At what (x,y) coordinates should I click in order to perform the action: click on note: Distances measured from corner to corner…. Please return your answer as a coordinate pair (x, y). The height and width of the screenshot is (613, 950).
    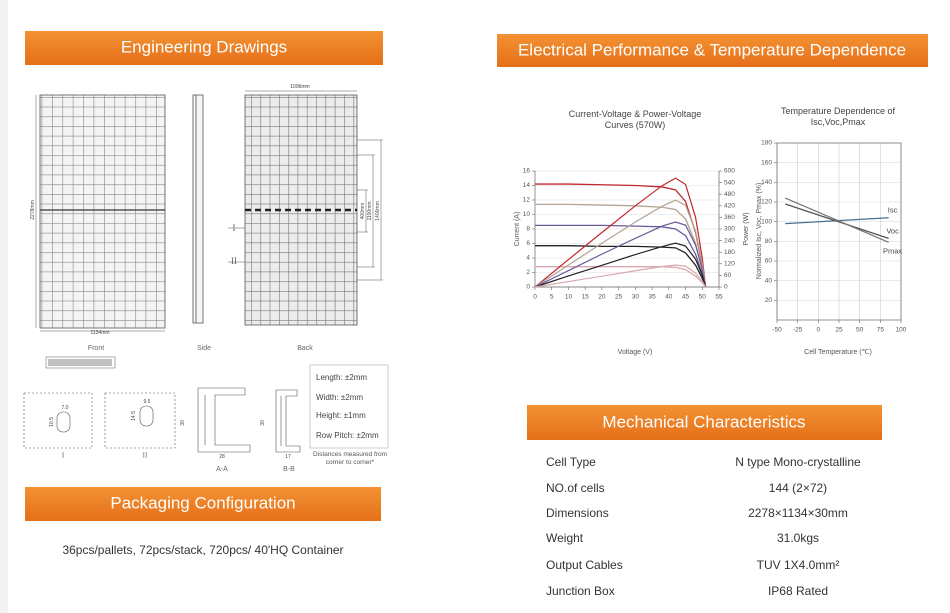
    Looking at the image, I should click on (350, 458).